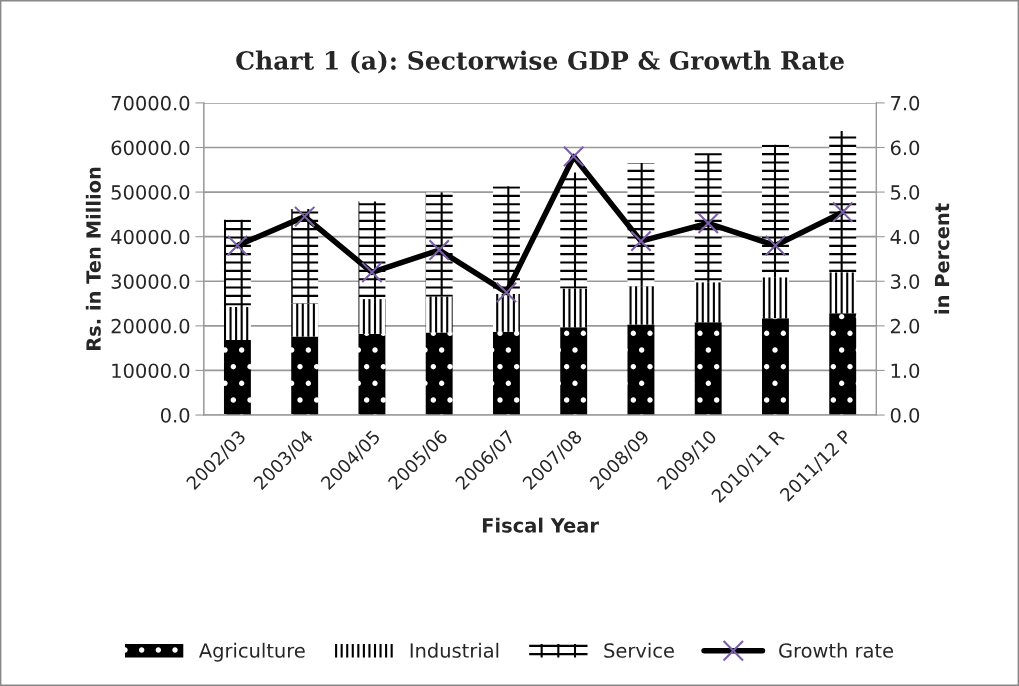 This screenshot has width=1019, height=686. Describe the element at coordinates (150, 103) in the screenshot. I see `y-tick-label: 70000.0` at that location.